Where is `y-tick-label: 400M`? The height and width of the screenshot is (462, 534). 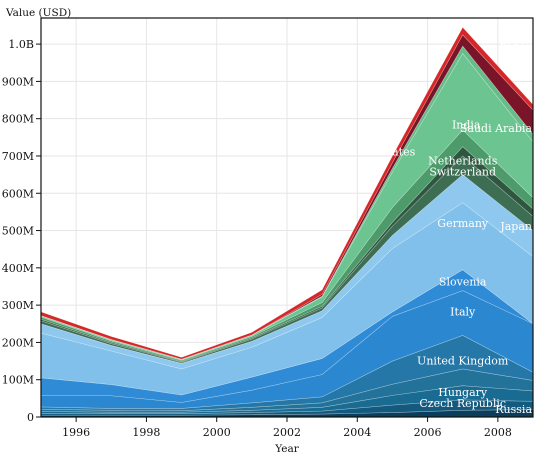 y-tick-label: 400M is located at coordinates (18, 268).